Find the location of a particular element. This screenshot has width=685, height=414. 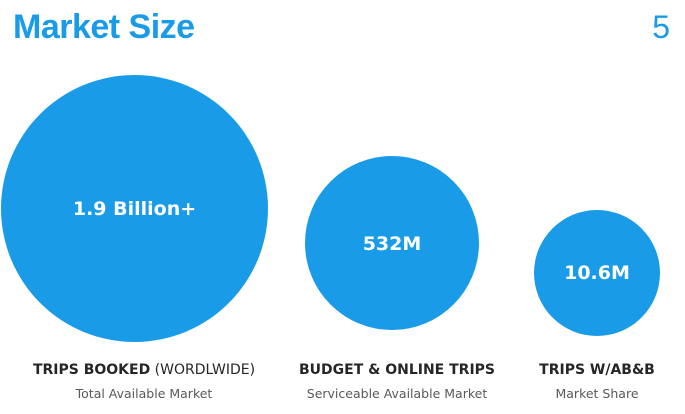

sam-value: 532M is located at coordinates (392, 244).